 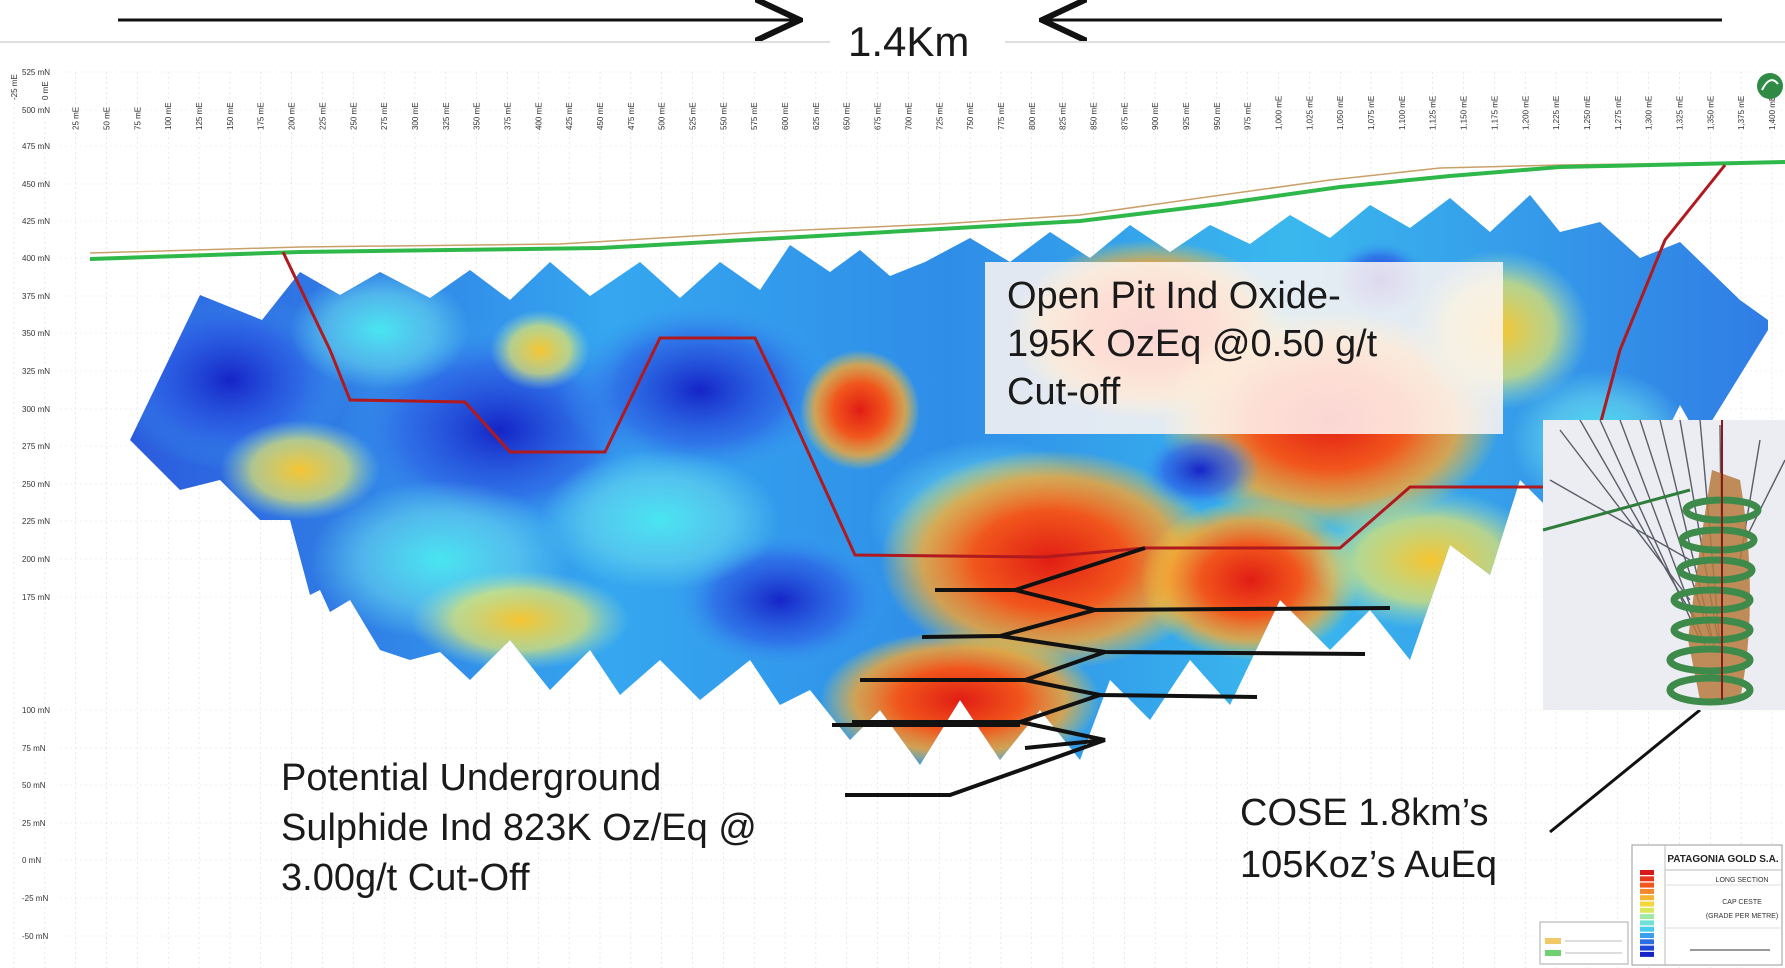 What do you see at coordinates (1525, 113) in the screenshot?
I see `easting-tick-label: 1,200 mE` at bounding box center [1525, 113].